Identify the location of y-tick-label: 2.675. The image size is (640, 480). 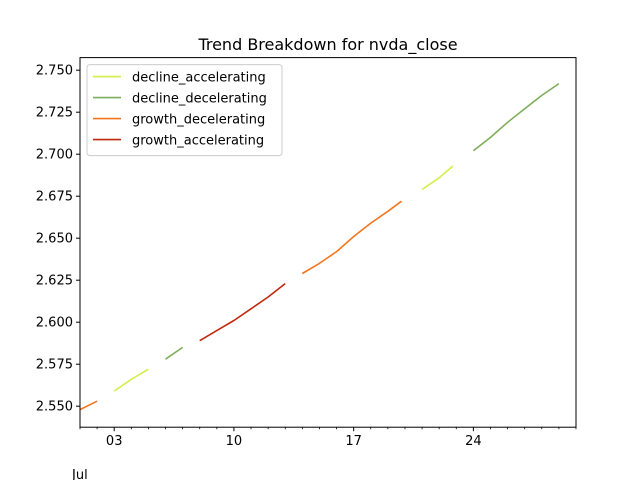
(54, 197).